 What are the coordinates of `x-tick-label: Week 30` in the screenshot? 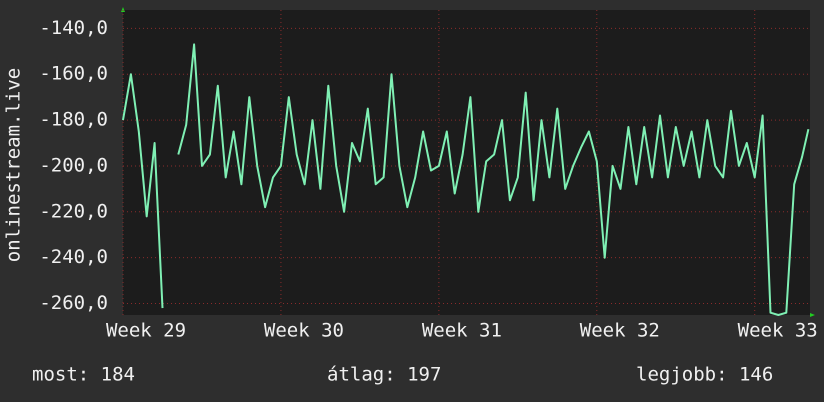 It's located at (304, 331).